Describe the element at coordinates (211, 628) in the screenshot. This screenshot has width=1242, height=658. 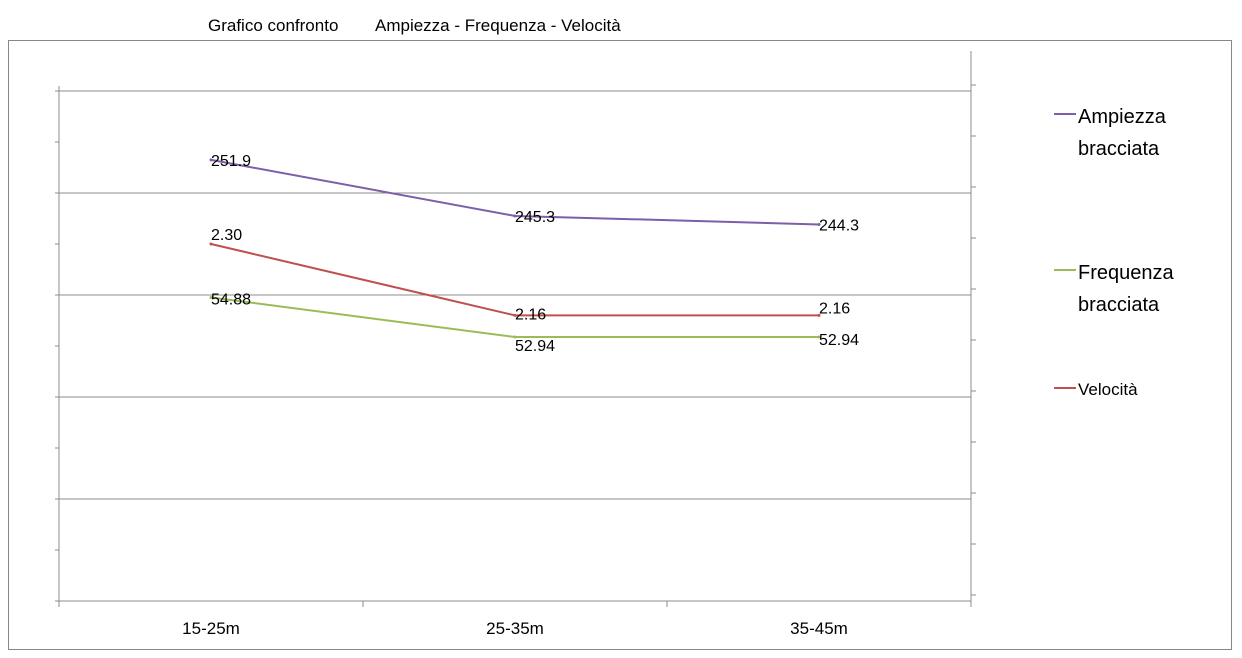
I see `x-tick-label: 15-25m` at that location.